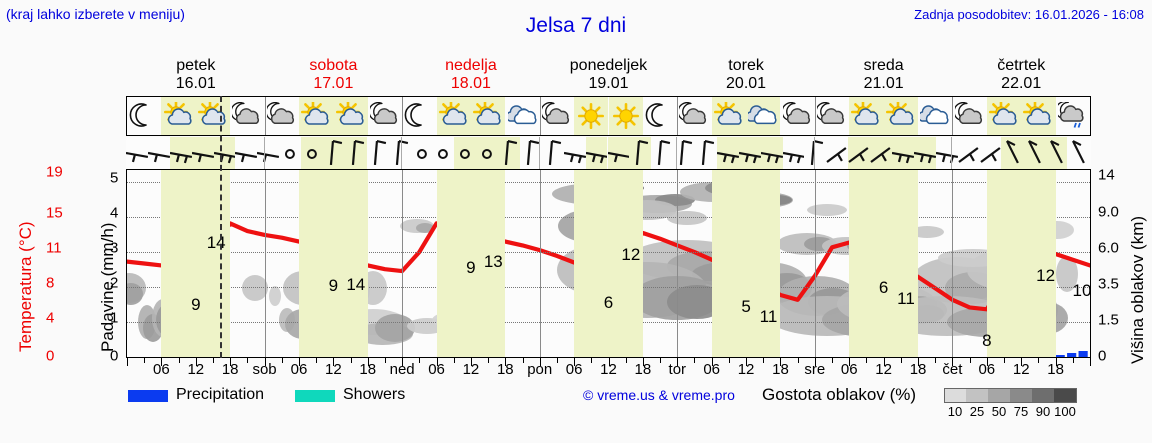  What do you see at coordinates (1102, 356) in the screenshot?
I see `cloud-height-tick-5: 0` at bounding box center [1102, 356].